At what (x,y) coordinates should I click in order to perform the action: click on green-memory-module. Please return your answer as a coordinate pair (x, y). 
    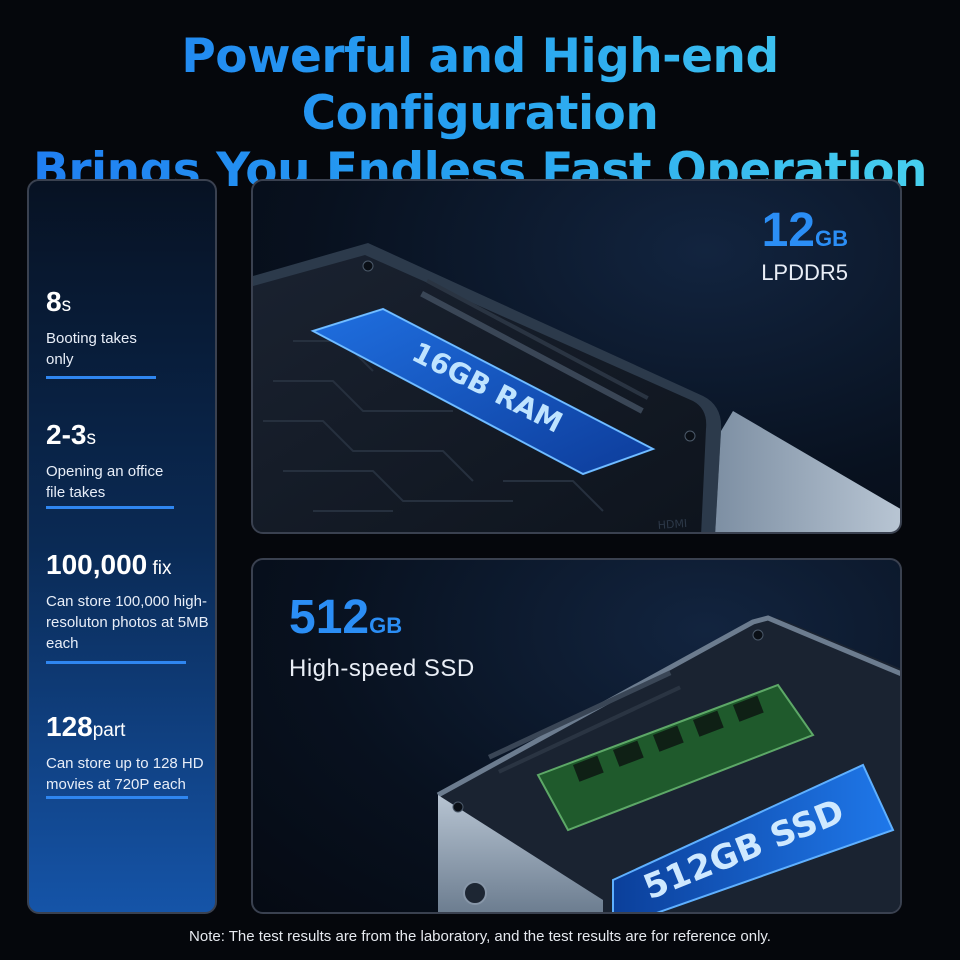
    Looking at the image, I should click on (675, 757).